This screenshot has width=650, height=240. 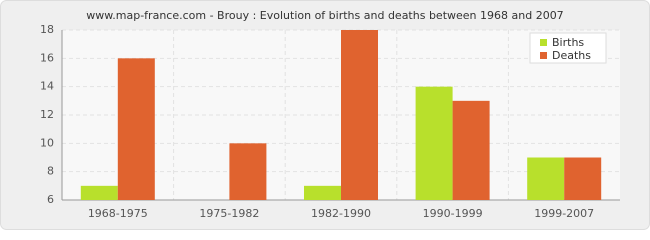 What do you see at coordinates (47, 114) in the screenshot?
I see `y-tick-label: 12` at bounding box center [47, 114].